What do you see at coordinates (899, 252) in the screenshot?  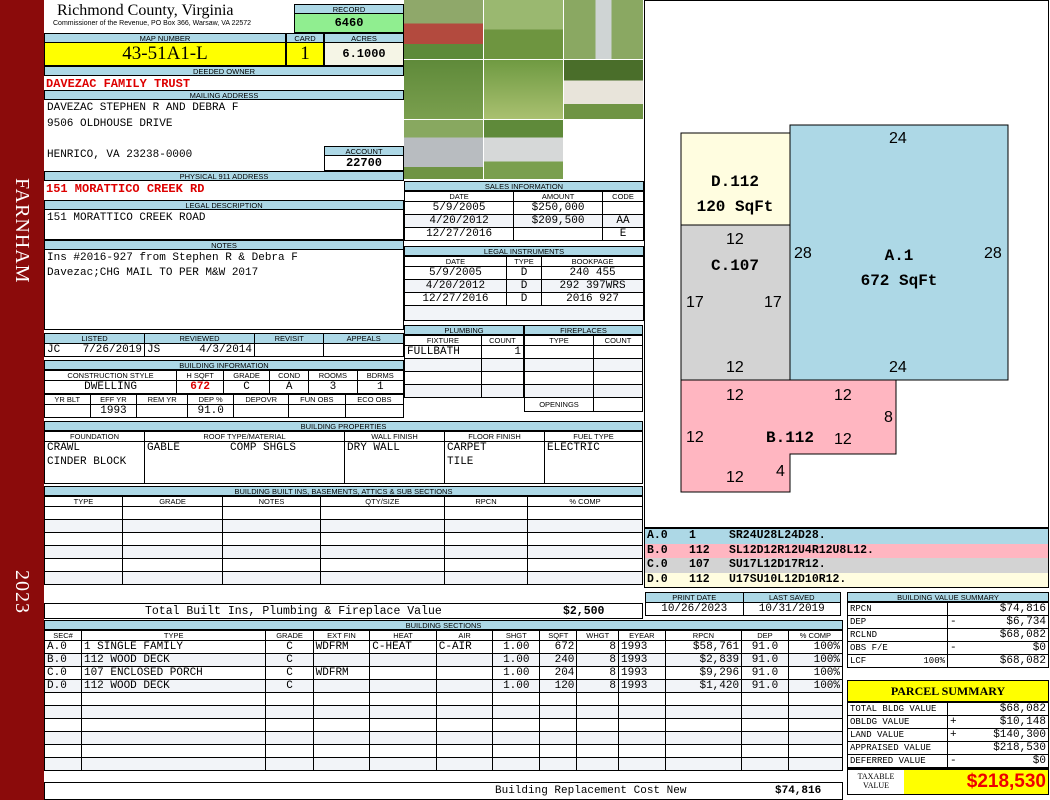 I see `section-a` at bounding box center [899, 252].